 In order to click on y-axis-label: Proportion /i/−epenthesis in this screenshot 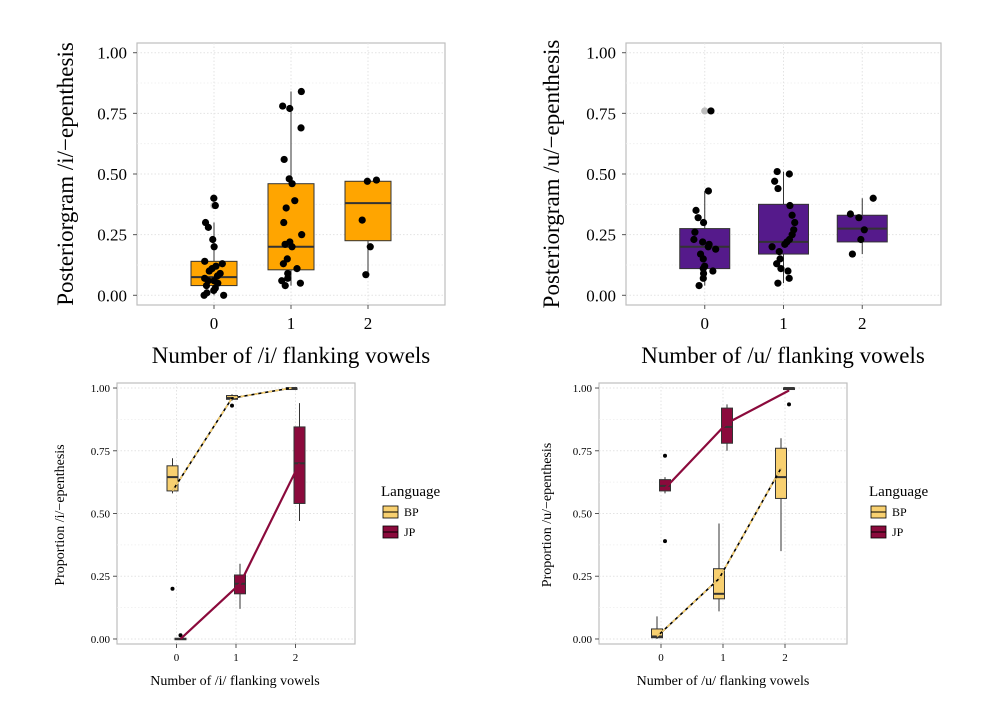, I will do `click(60, 514)`.